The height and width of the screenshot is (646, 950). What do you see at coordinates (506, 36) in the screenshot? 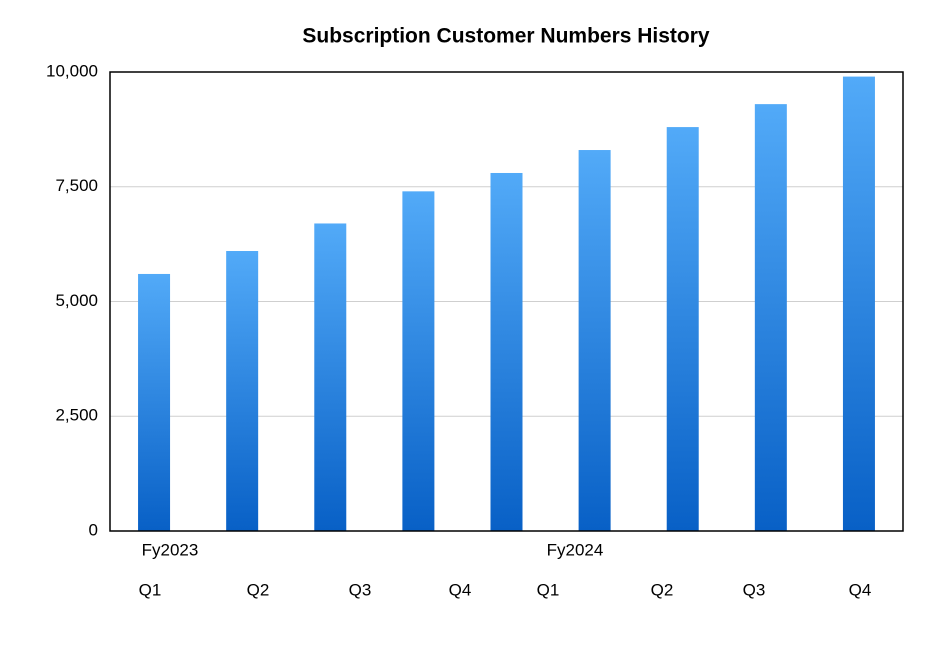
I see `chart-title: Subscription Customer Numbers History` at bounding box center [506, 36].